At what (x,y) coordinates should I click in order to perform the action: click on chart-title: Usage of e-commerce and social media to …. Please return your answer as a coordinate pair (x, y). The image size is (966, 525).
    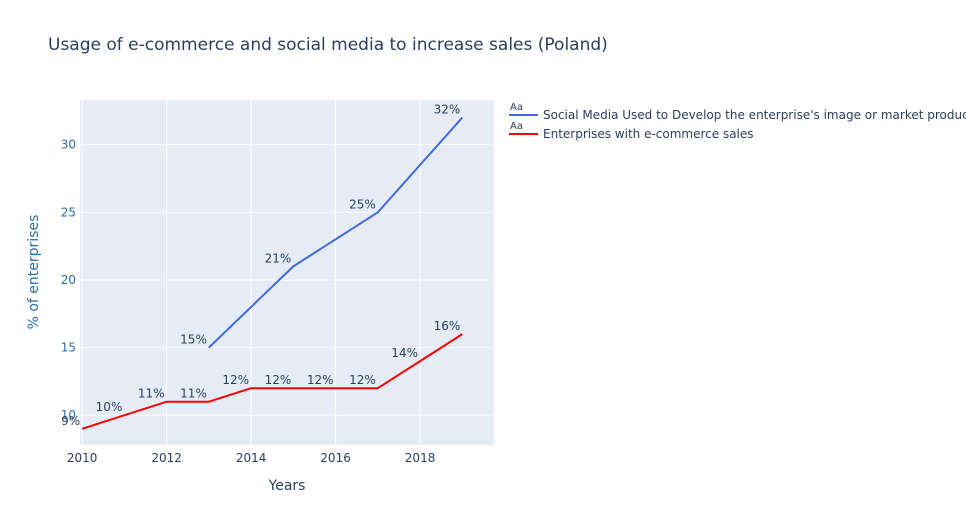
    Looking at the image, I should click on (328, 45).